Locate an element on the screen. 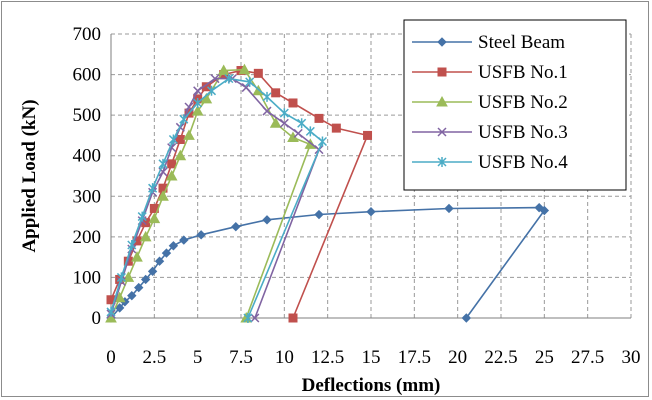 The image size is (652, 400). x-axis-title: Deflections (mm) is located at coordinates (371, 385).